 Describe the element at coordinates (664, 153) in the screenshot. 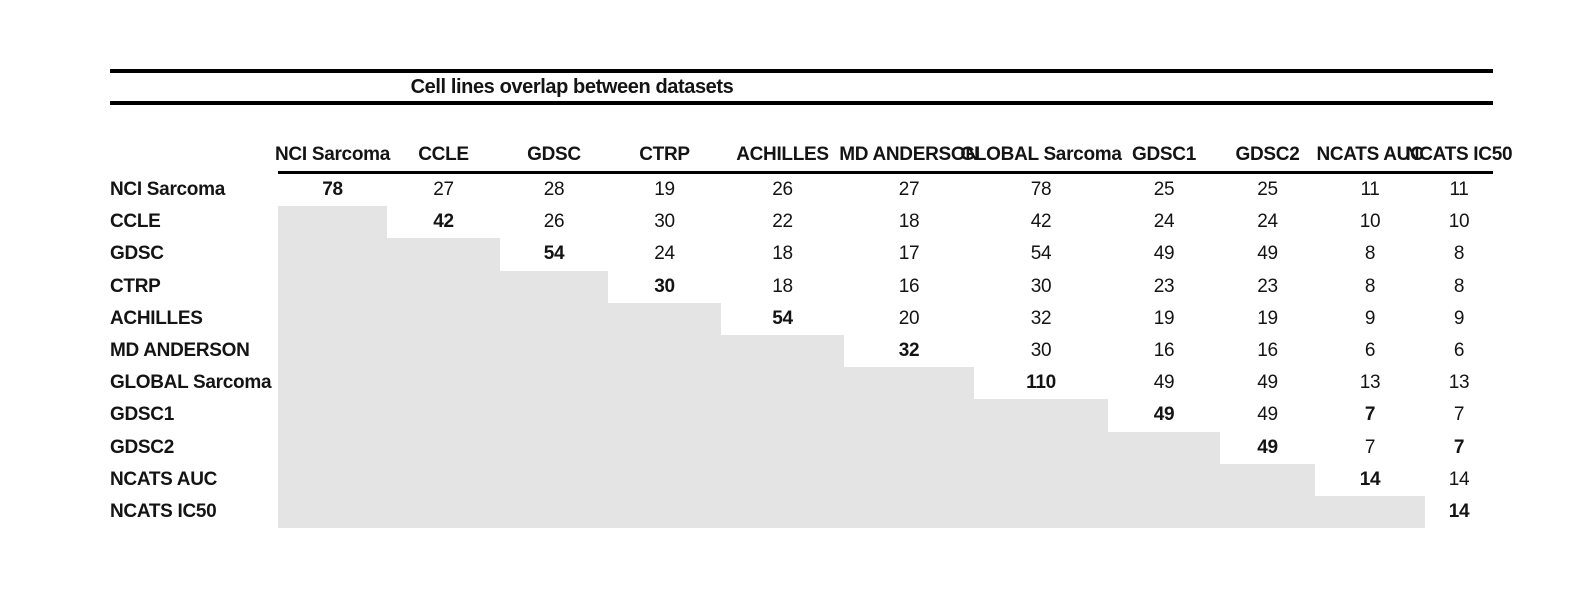

I see `column-header-ctrp: CTRP` at that location.